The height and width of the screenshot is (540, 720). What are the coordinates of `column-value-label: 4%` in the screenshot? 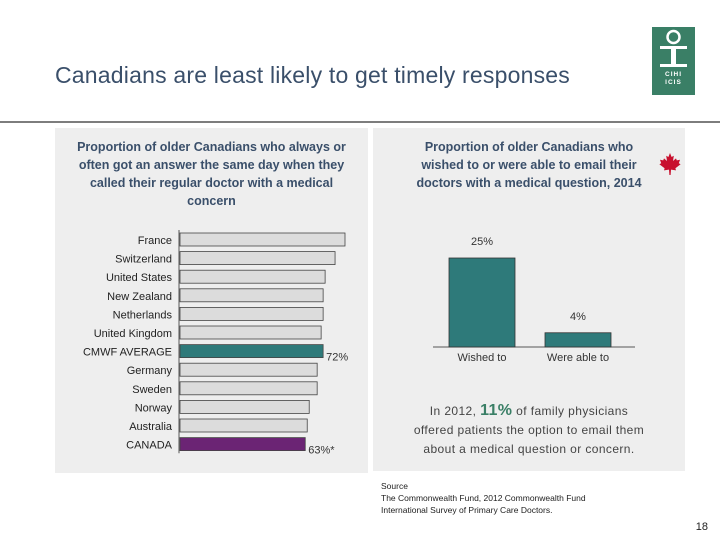 It's located at (578, 317).